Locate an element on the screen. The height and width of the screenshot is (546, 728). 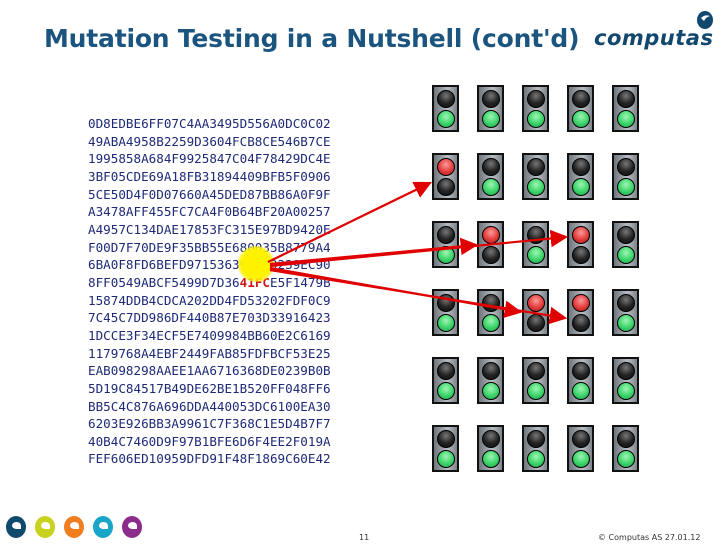
hex-line: FEF606ED10959DFD91F48F1869C60E42 is located at coordinates (209, 459).